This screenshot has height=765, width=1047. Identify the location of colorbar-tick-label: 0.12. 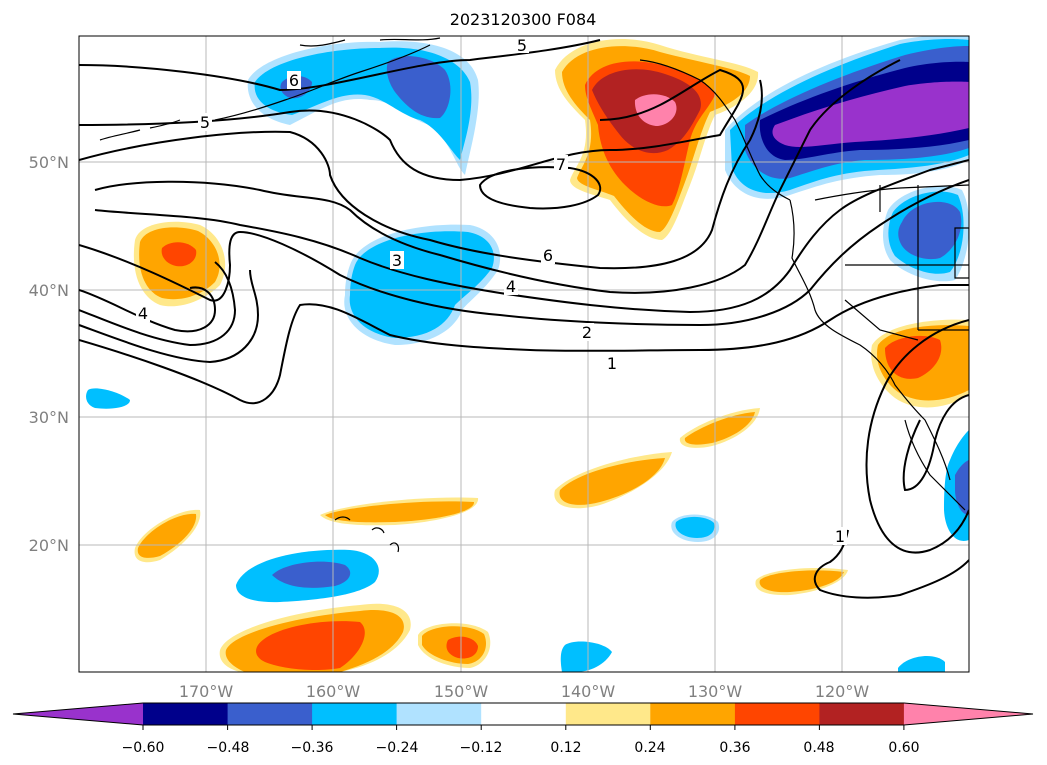
(565, 748).